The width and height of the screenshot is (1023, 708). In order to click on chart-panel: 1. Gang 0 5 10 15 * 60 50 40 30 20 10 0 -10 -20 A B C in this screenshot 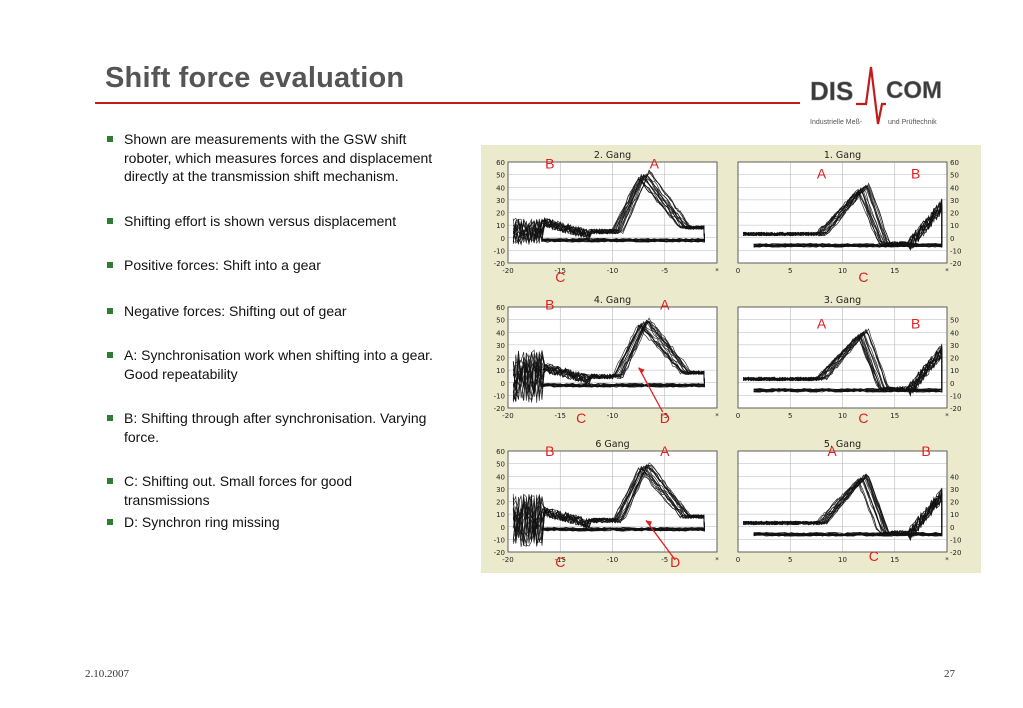, I will do `click(849, 217)`.